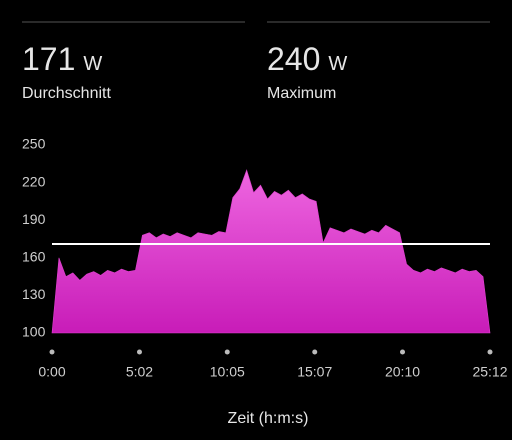 The image size is (512, 440). What do you see at coordinates (268, 418) in the screenshot?
I see `x-axis-label: Zeit (h:m:s)` at bounding box center [268, 418].